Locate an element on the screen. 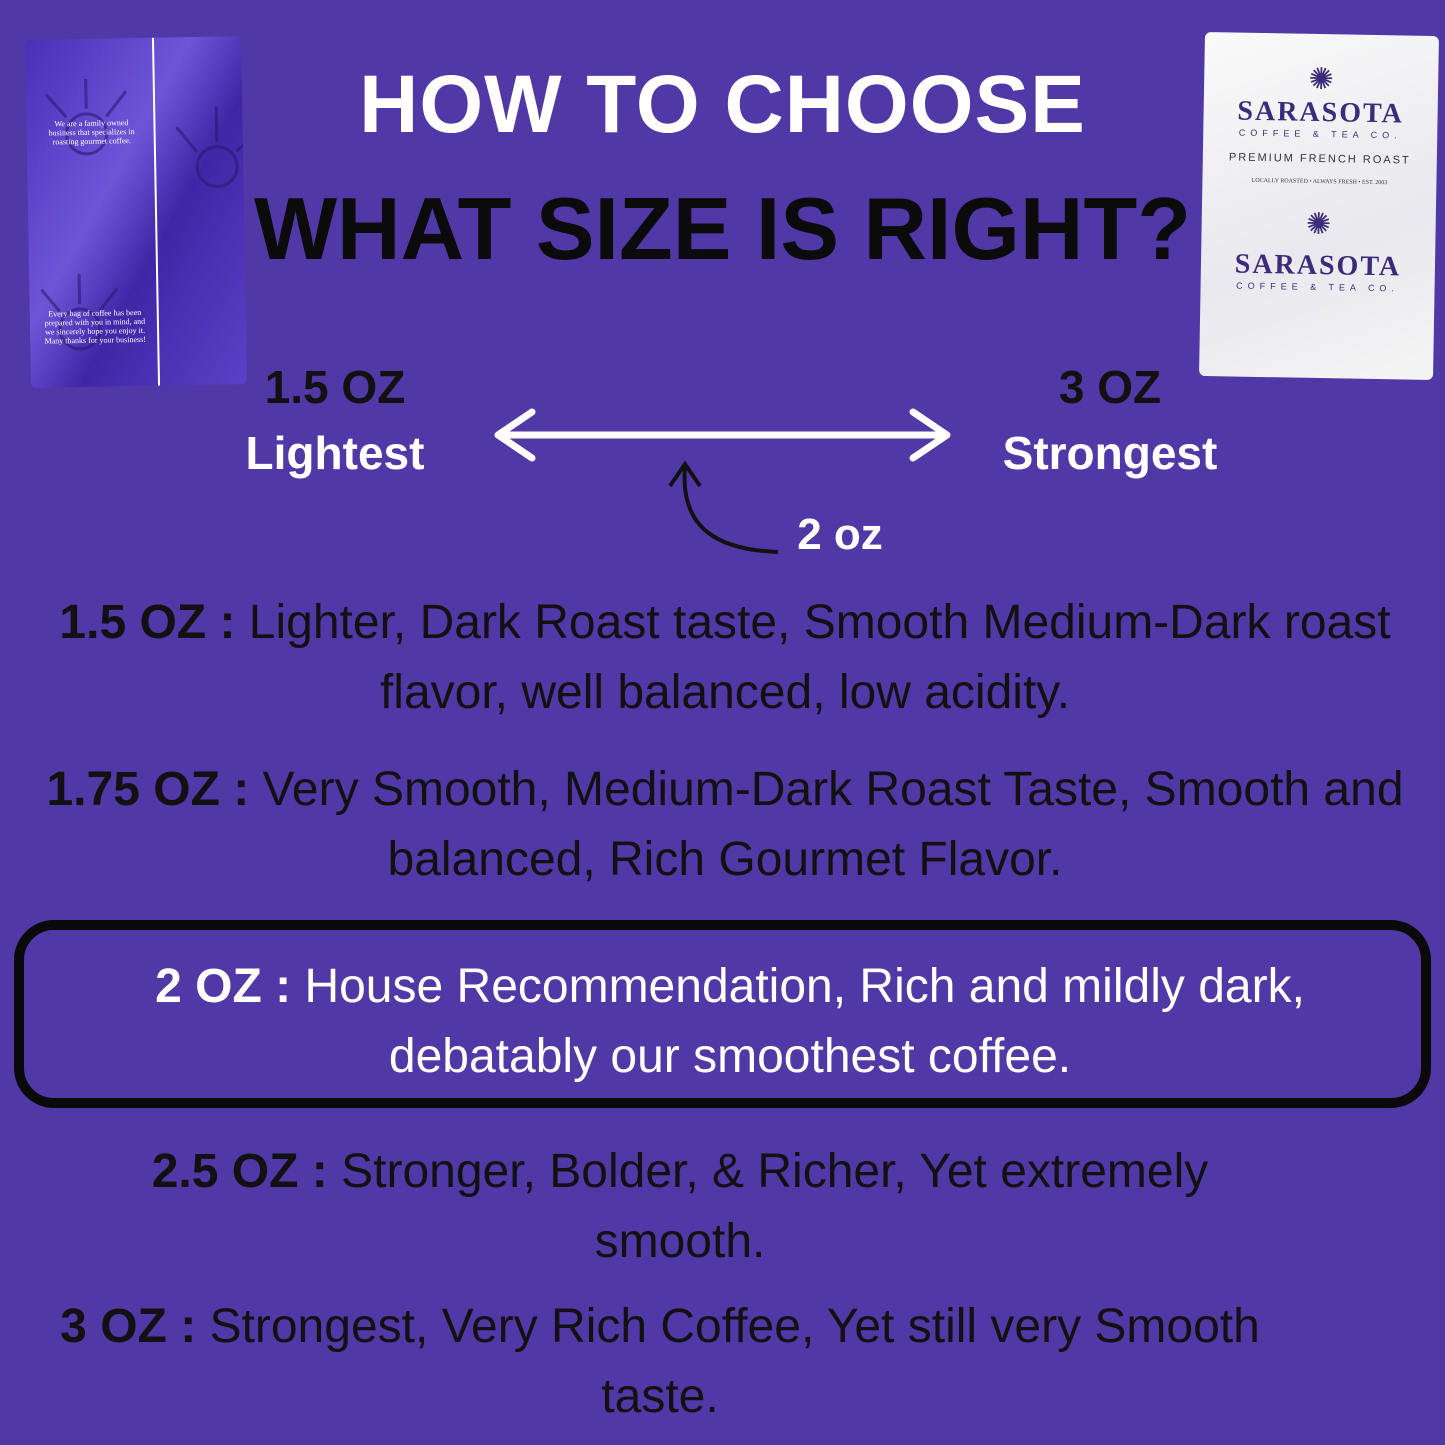 The height and width of the screenshot is (1445, 1445). size-label: 2.5 OZ : is located at coordinates (239, 1171).